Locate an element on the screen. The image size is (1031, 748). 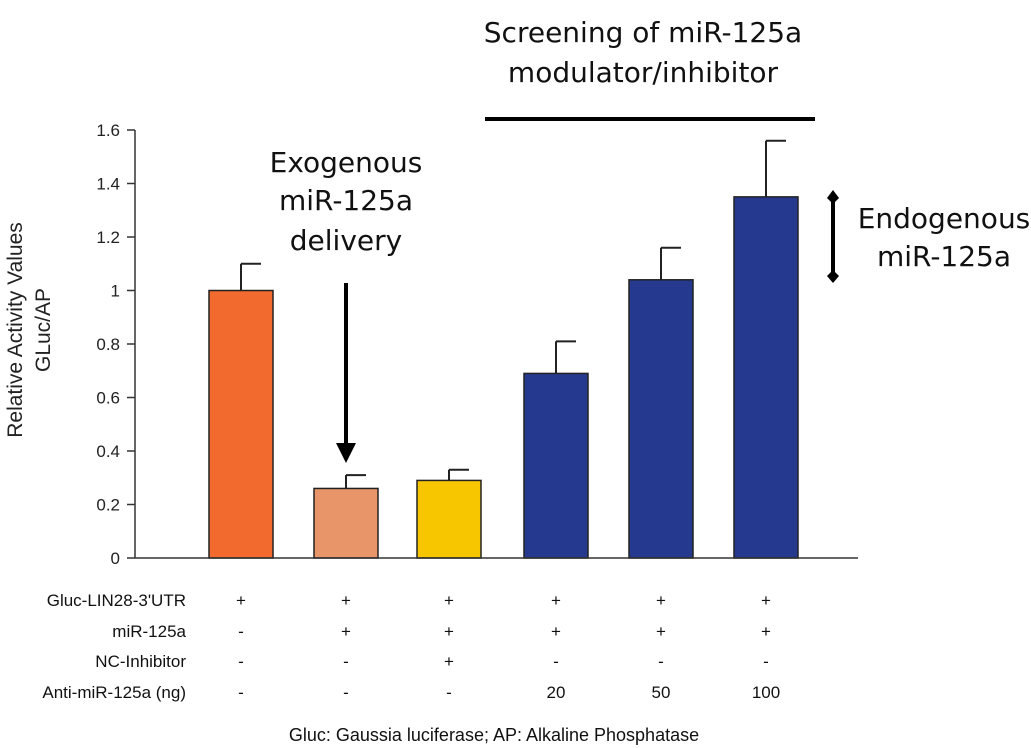
endogenous-label-line1: Endogenous is located at coordinates (944, 218).